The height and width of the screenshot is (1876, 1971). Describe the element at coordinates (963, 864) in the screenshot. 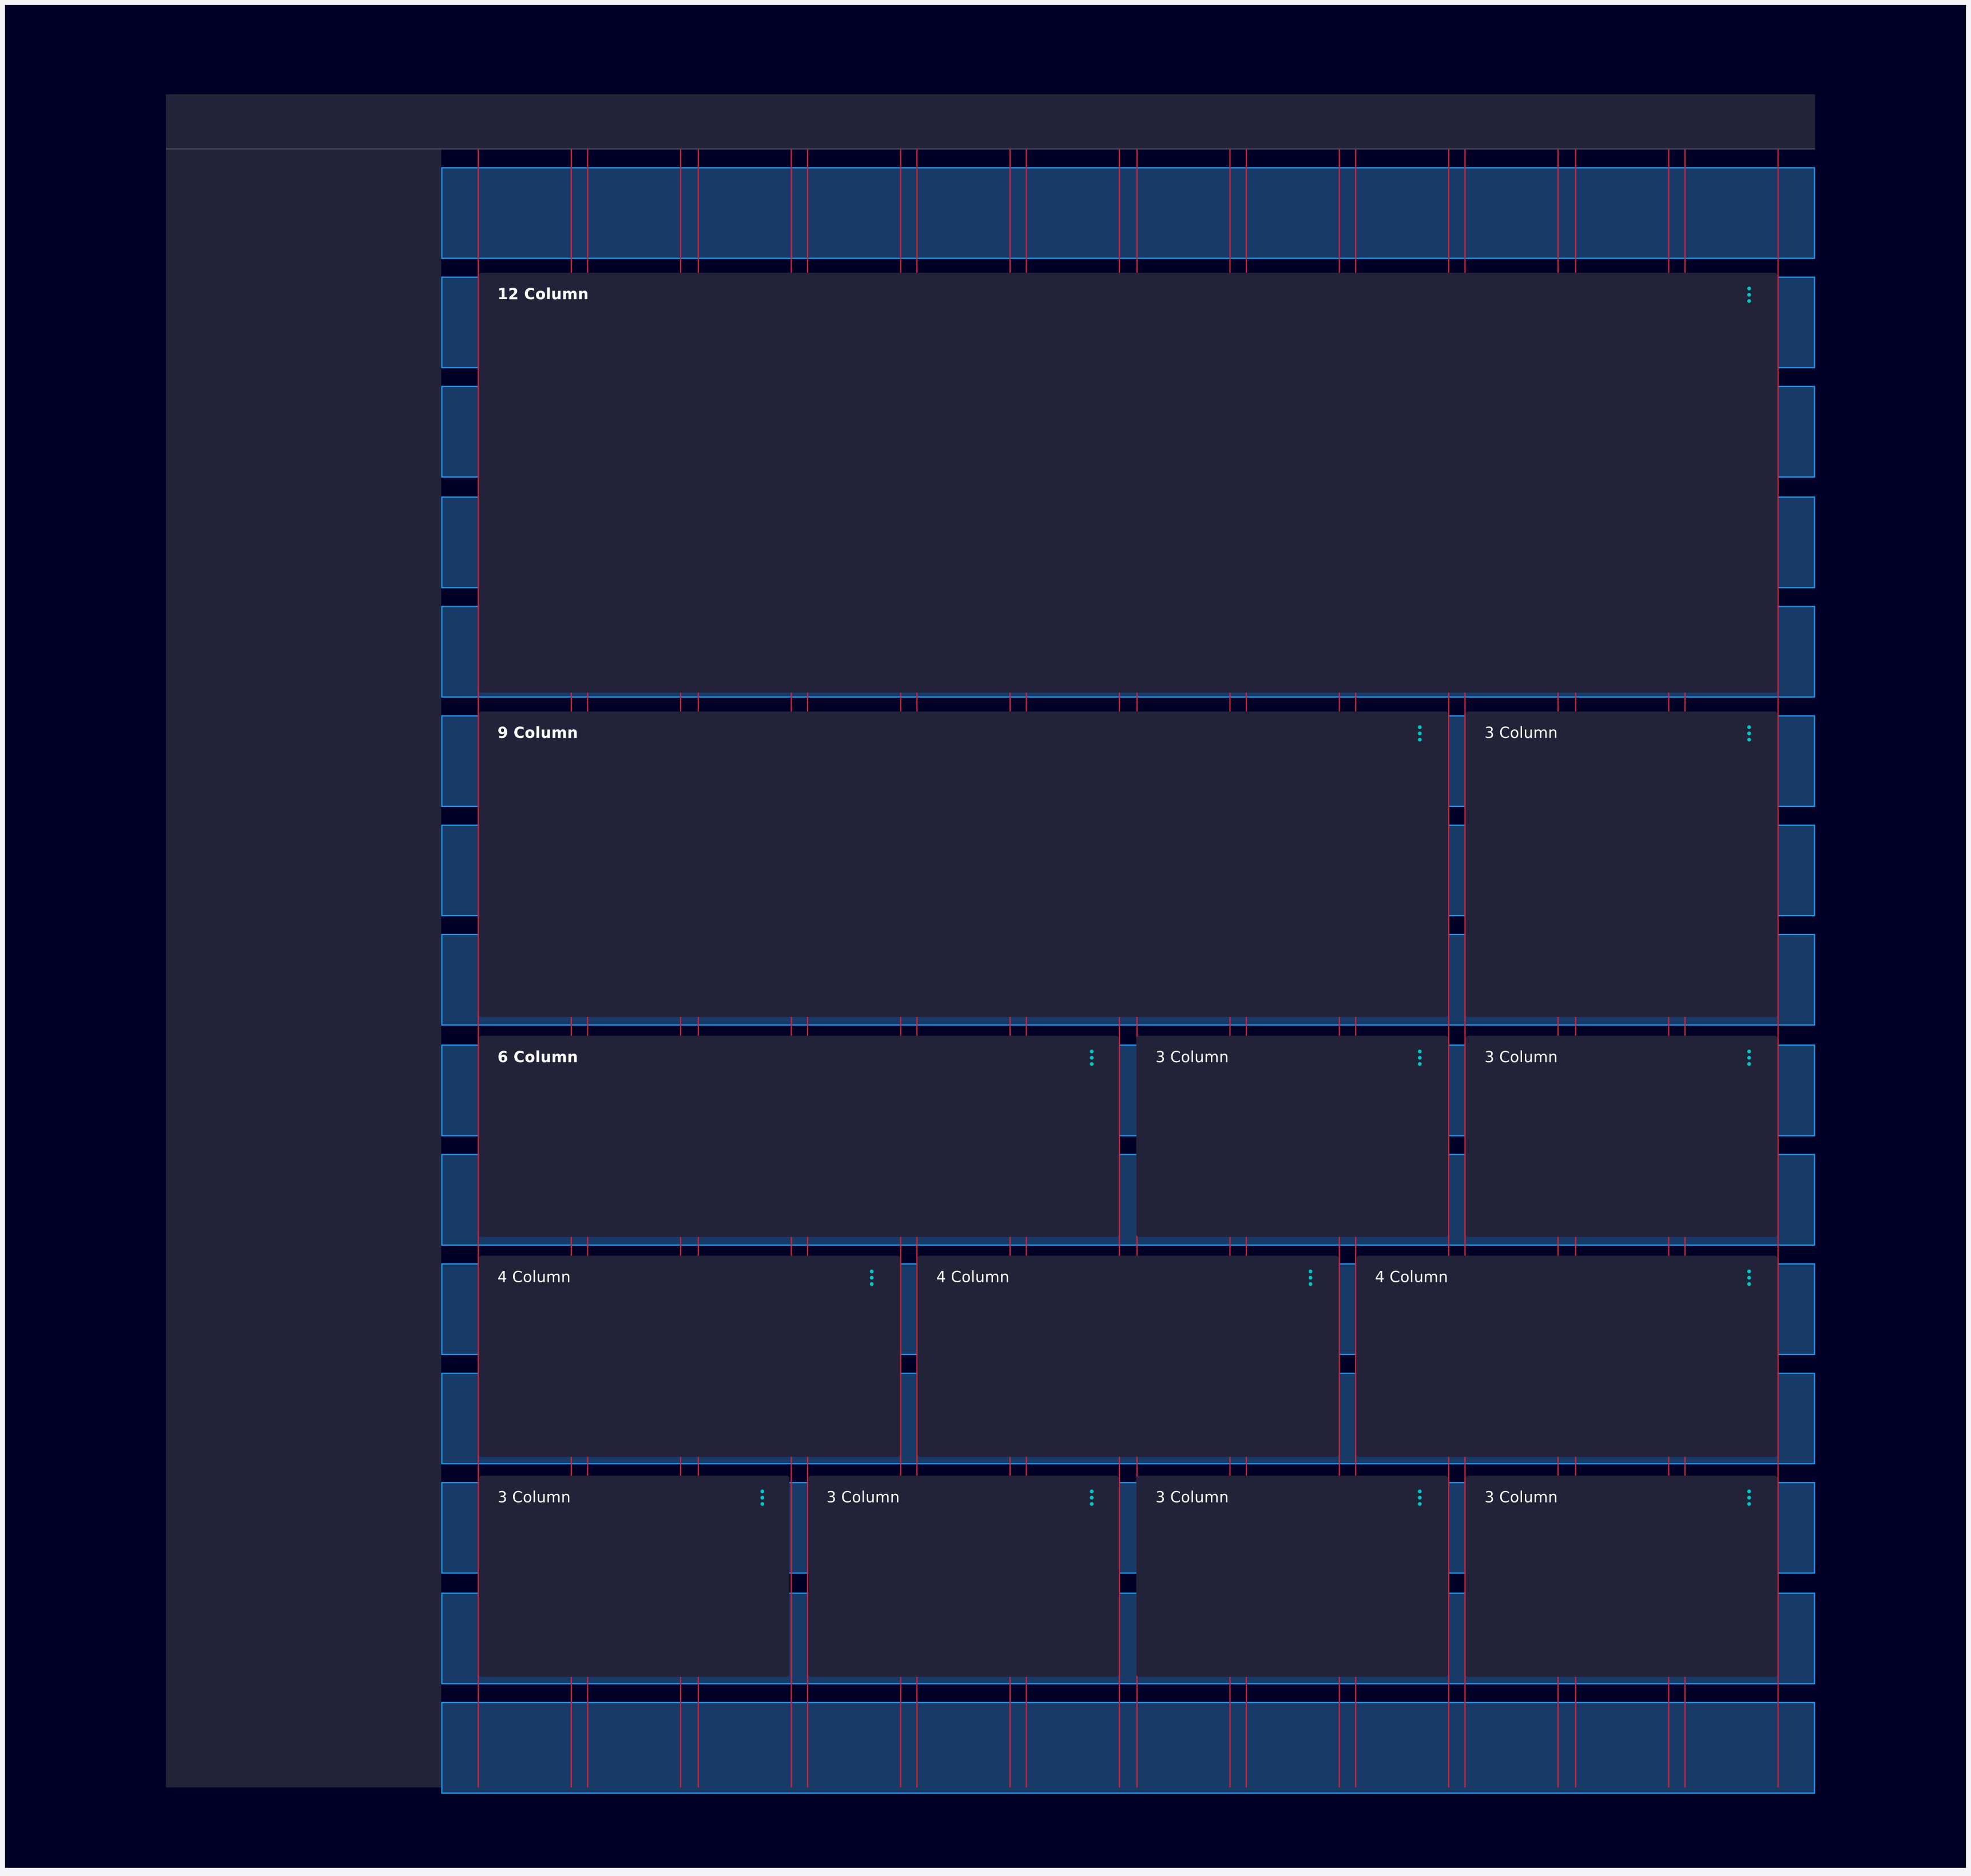

I see `card-9-column: 9 Column` at that location.